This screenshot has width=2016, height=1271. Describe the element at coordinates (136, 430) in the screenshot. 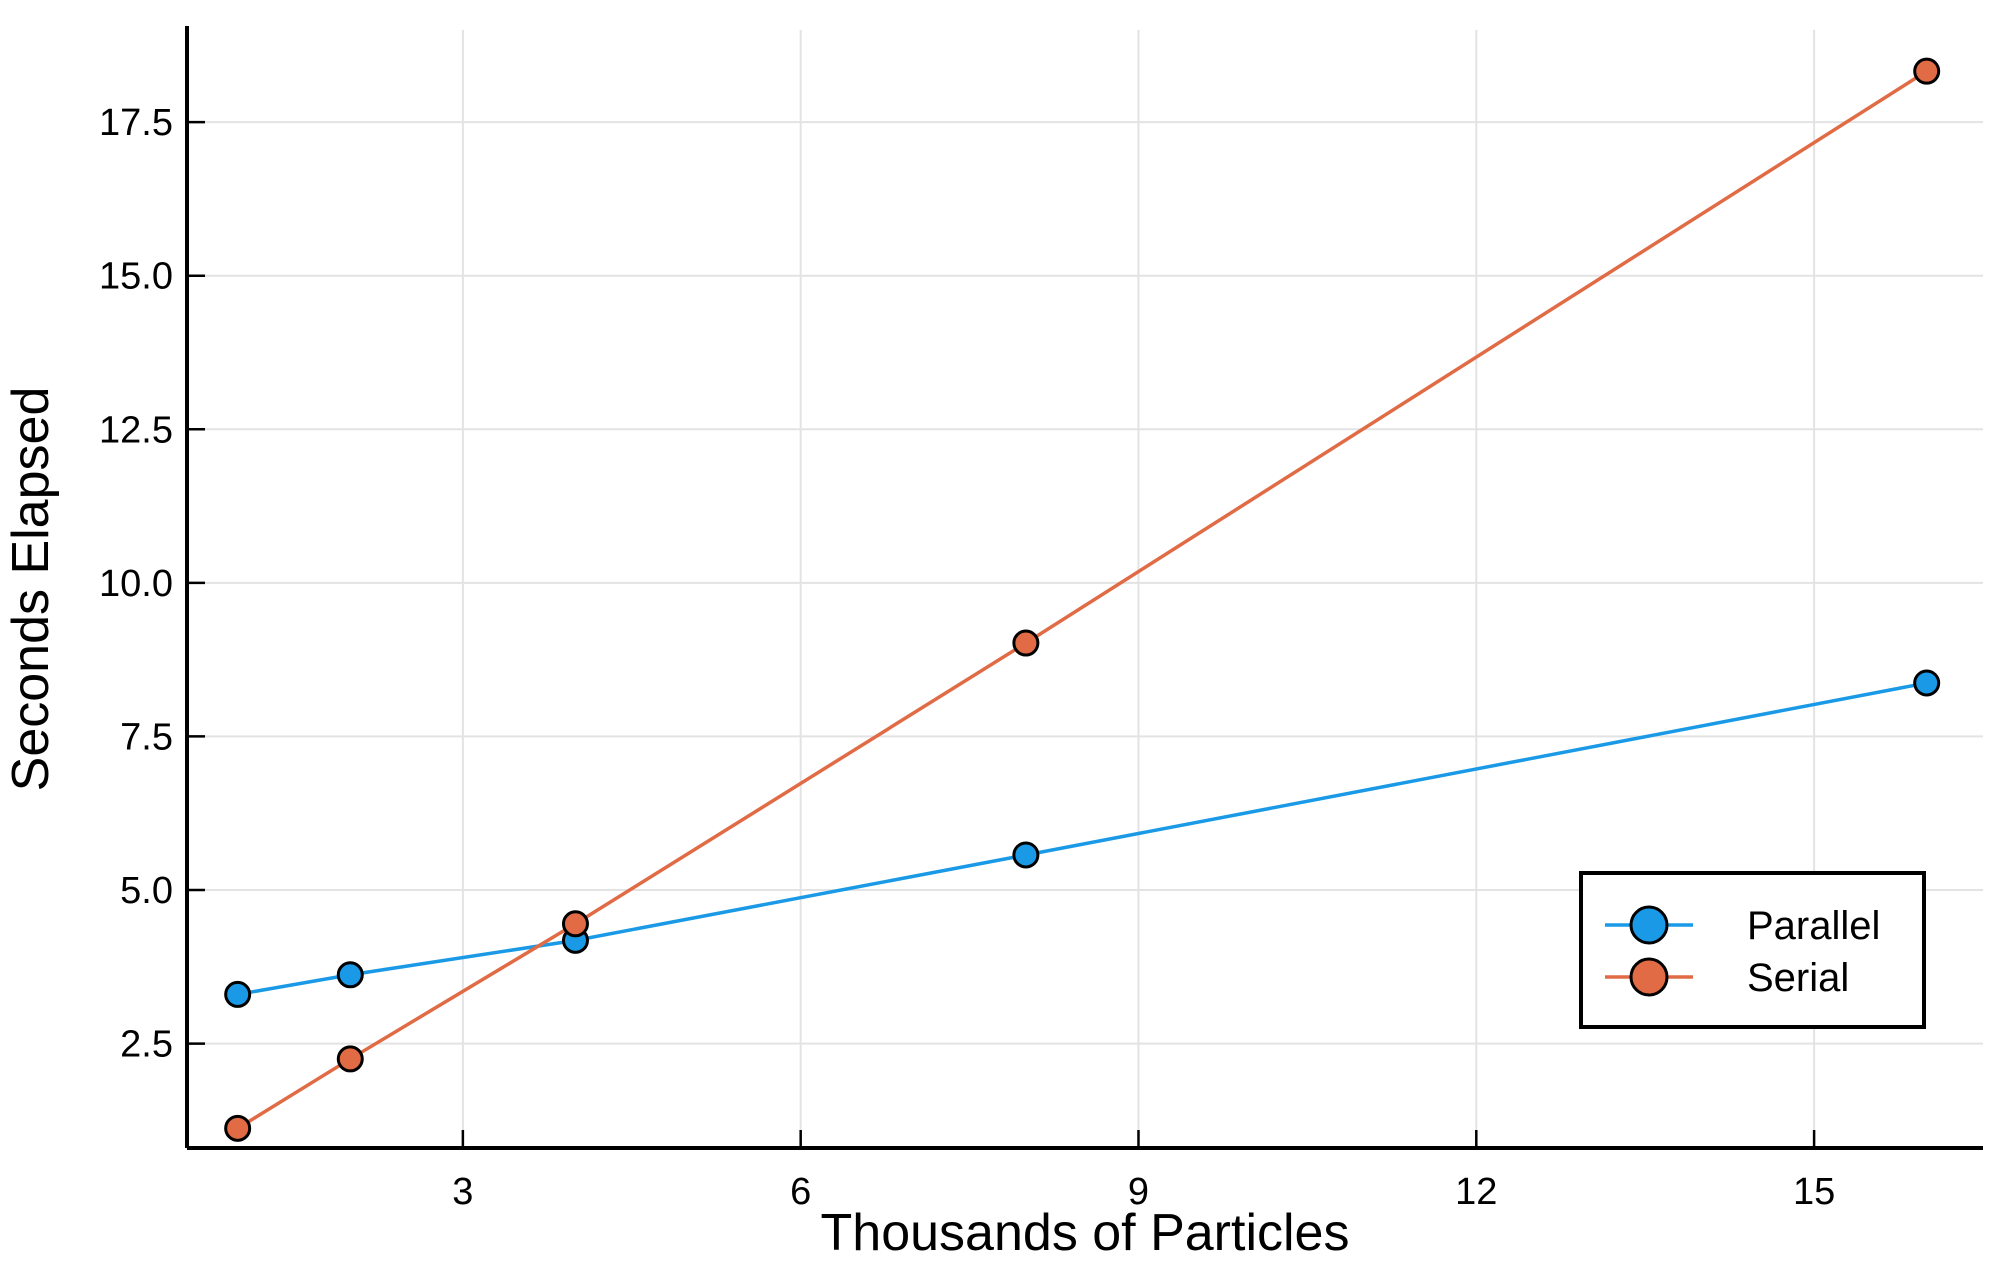

I see `y-tick-label: 12.5` at that location.